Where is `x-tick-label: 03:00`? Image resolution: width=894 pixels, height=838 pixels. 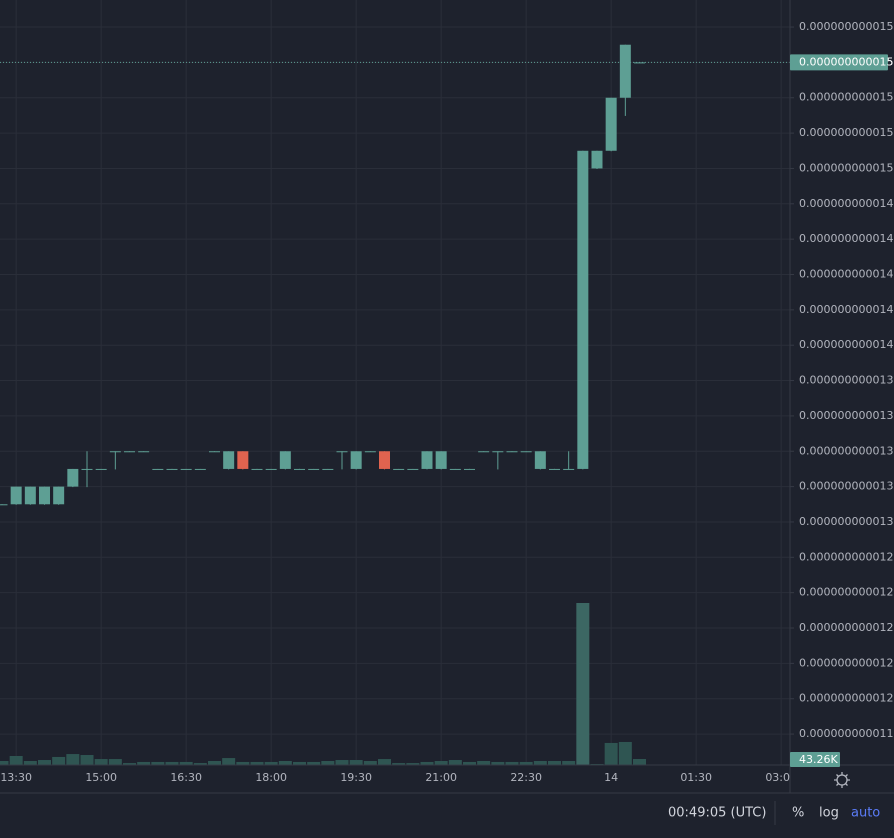 x-tick-label: 03:00 is located at coordinates (781, 777).